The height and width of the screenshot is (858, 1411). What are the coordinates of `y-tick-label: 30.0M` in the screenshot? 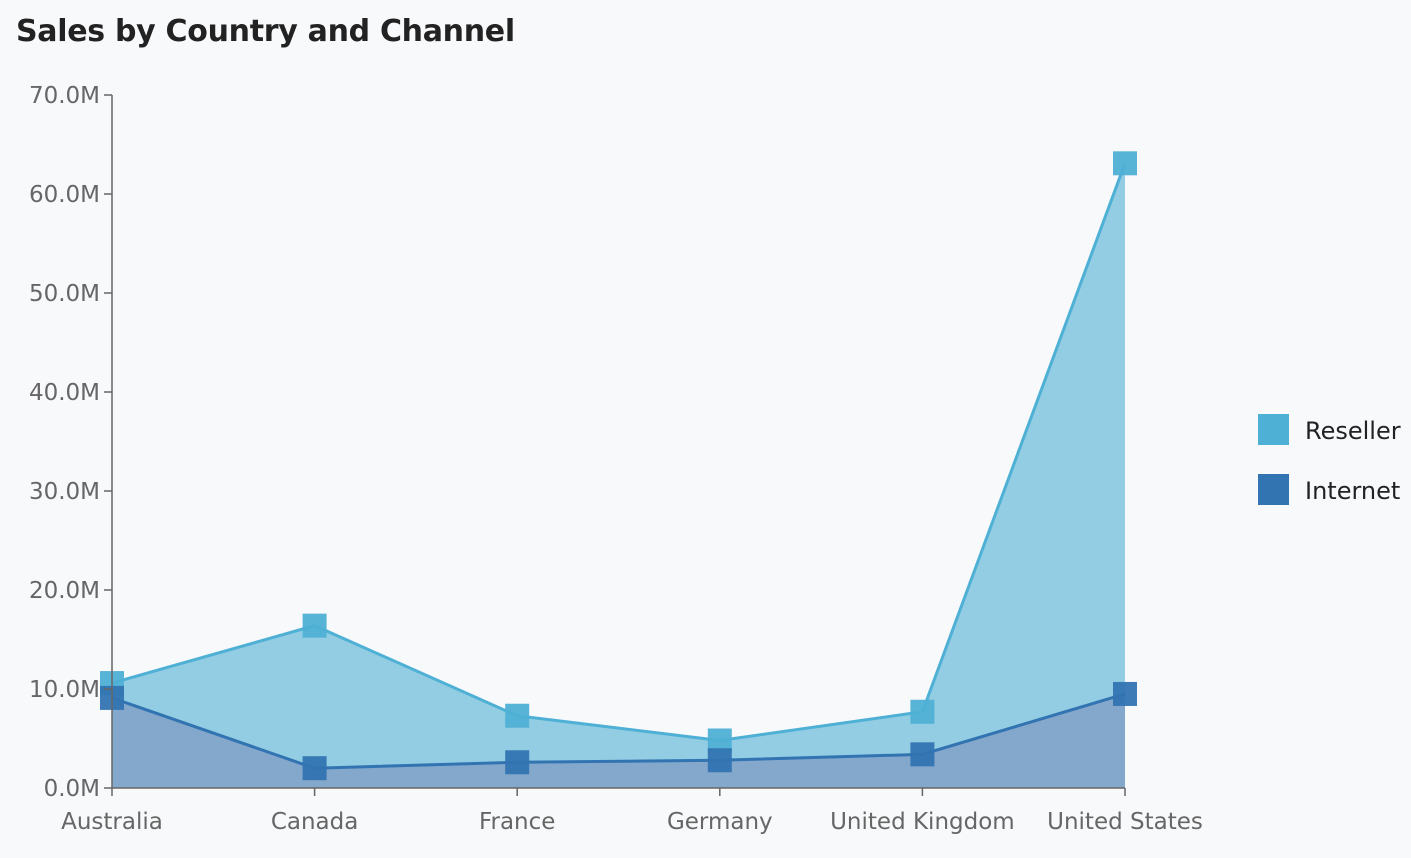 It's located at (64, 492).